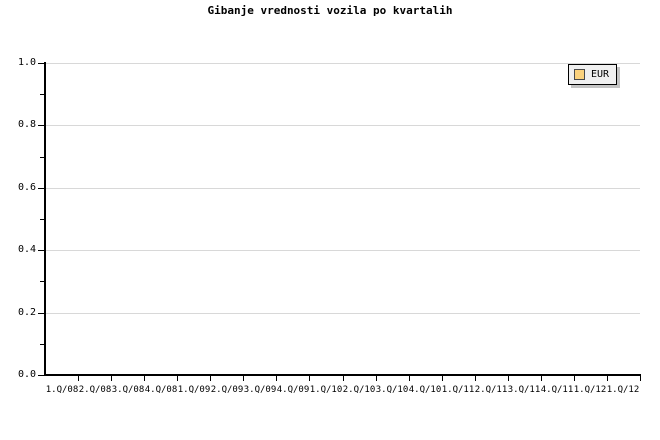  Describe the element at coordinates (260, 390) in the screenshot. I see `x-axis-label: 3.Q/09` at that location.